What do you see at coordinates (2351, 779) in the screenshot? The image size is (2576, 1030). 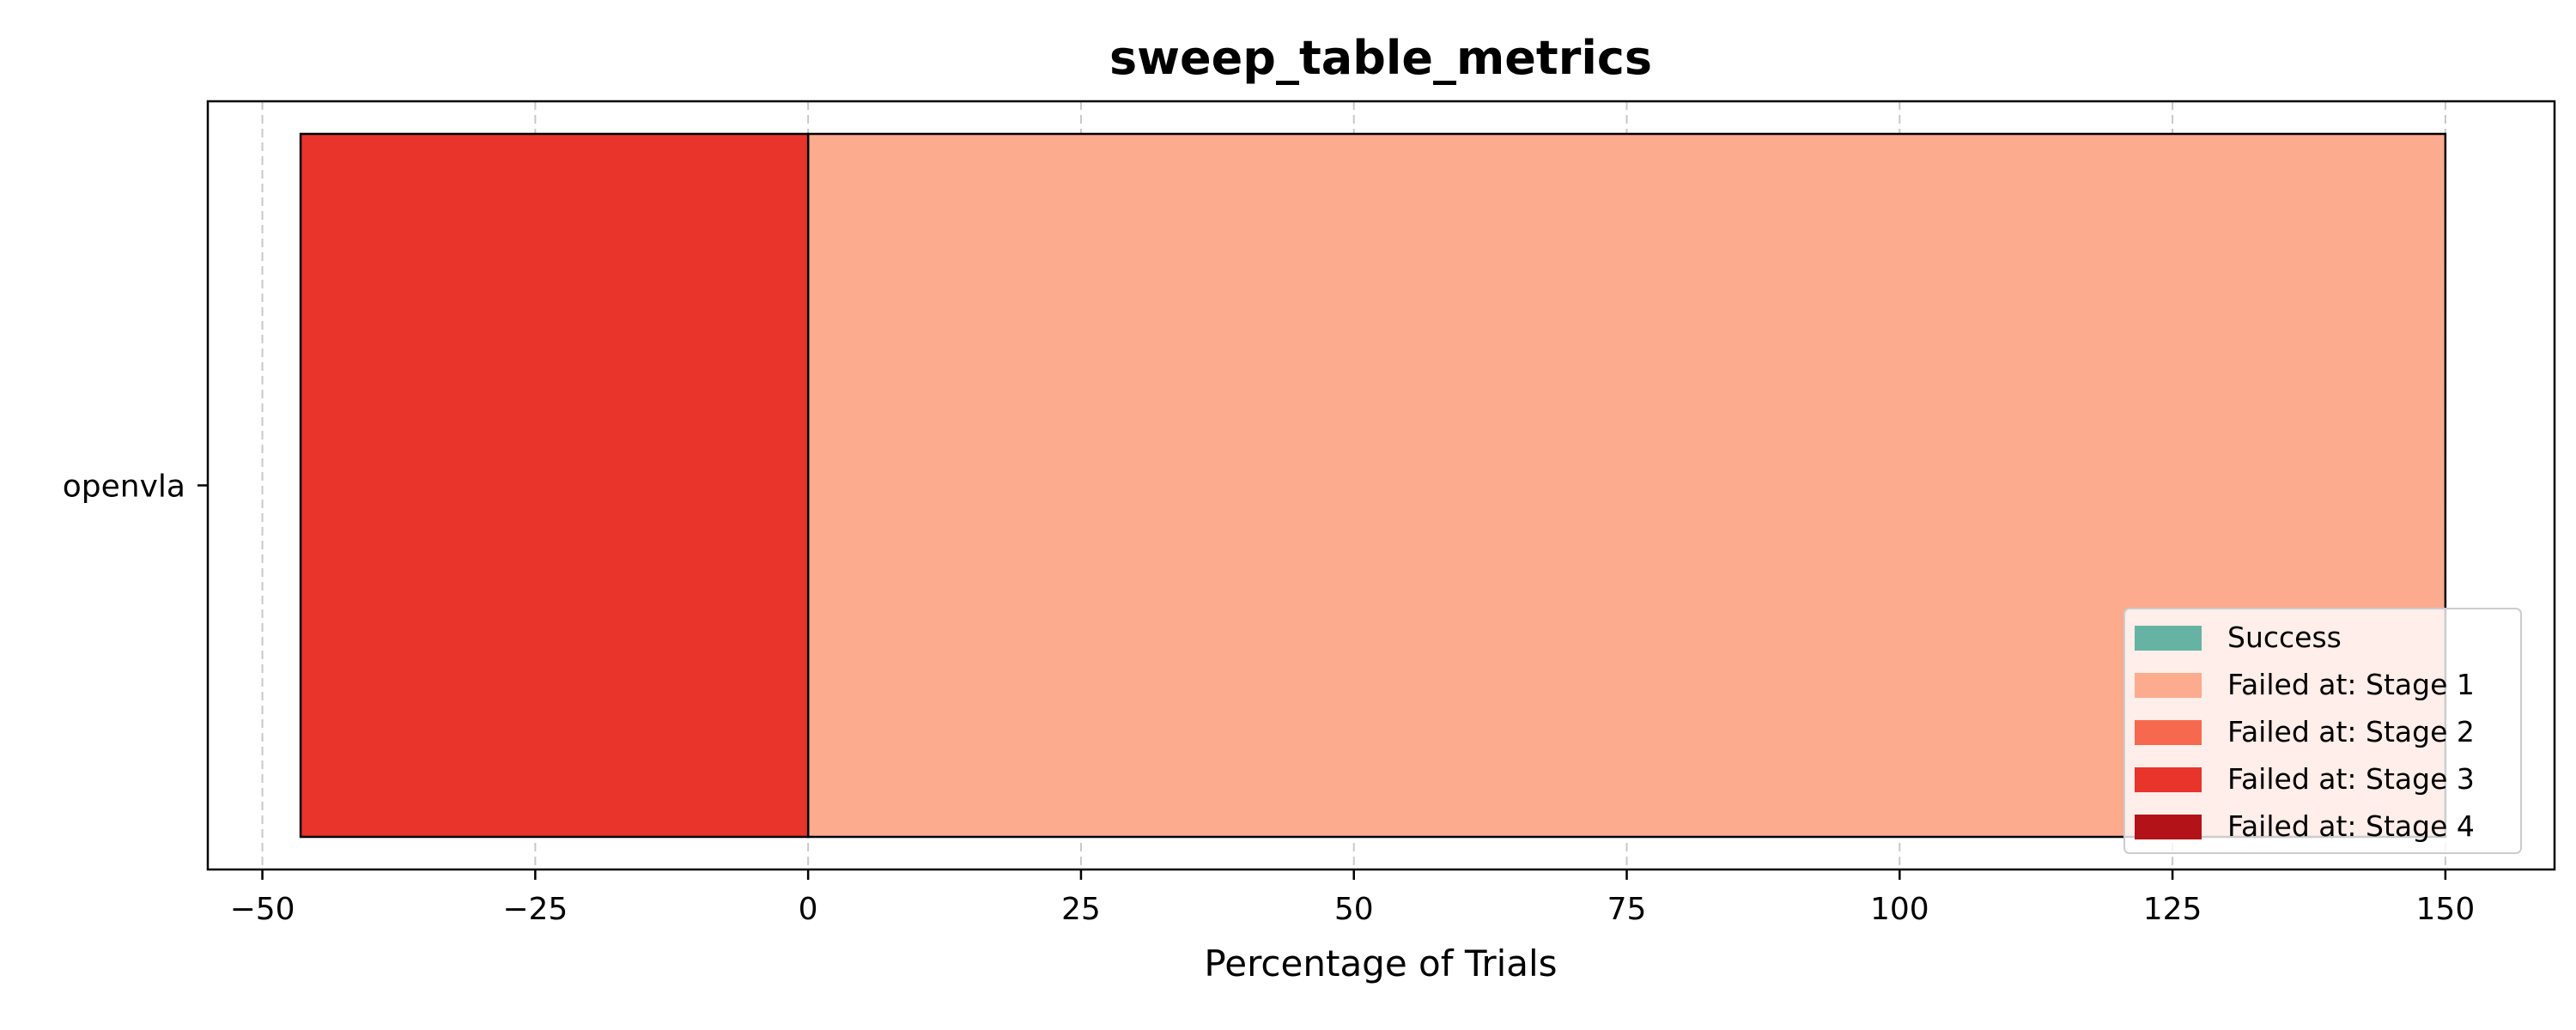 I see `legend-label: Failed at: Stage 3` at bounding box center [2351, 779].